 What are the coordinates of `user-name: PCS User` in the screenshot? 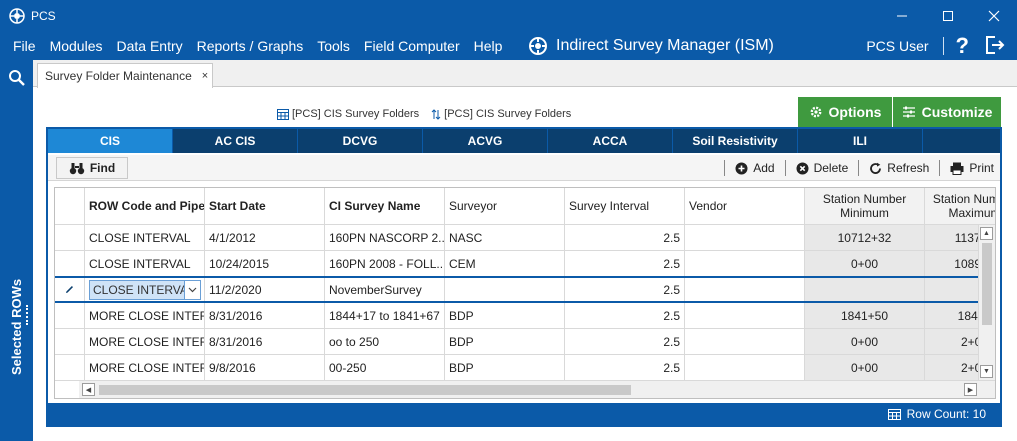 It's located at (897, 46).